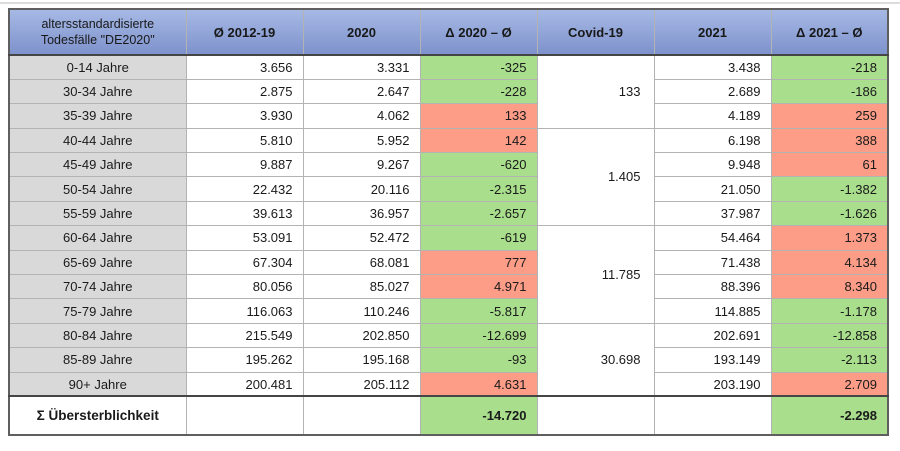 Image resolution: width=900 pixels, height=451 pixels. What do you see at coordinates (595, 274) in the screenshot?
I see `covid-merged-cell: 11.785` at bounding box center [595, 274].